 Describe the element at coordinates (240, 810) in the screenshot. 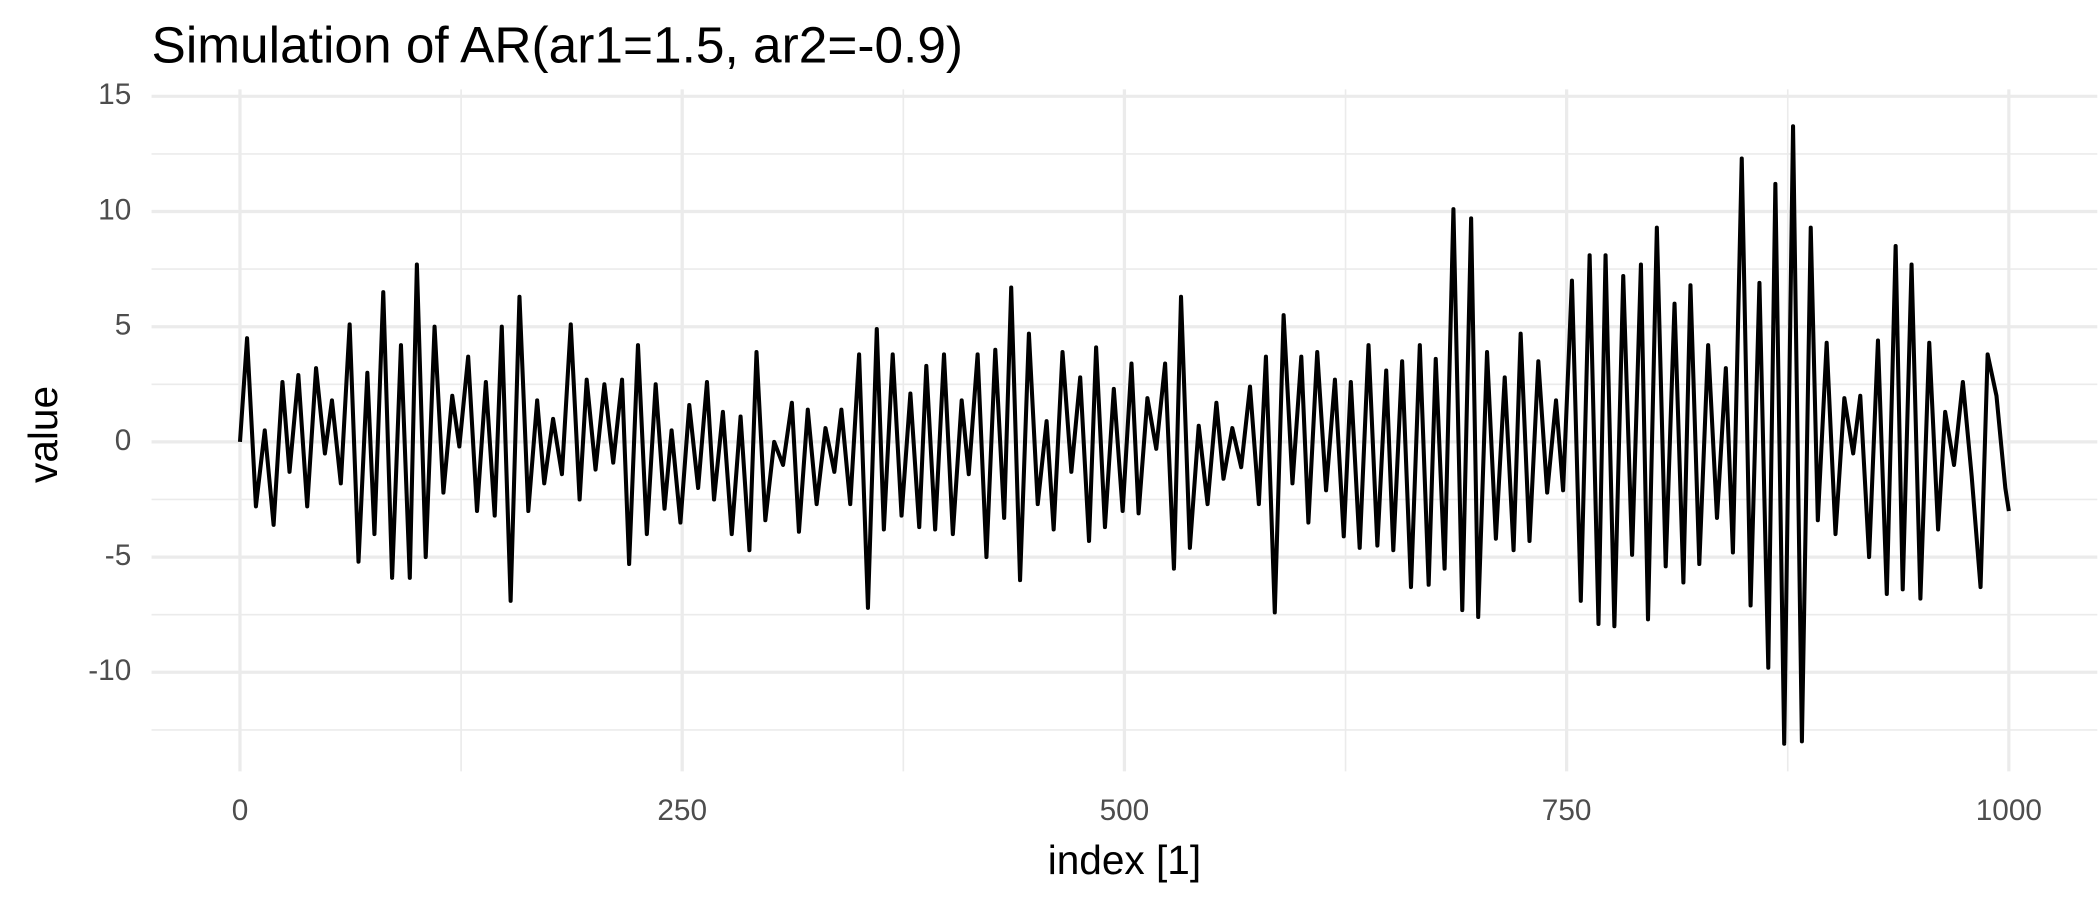

I see `x-tick-label: 0` at that location.